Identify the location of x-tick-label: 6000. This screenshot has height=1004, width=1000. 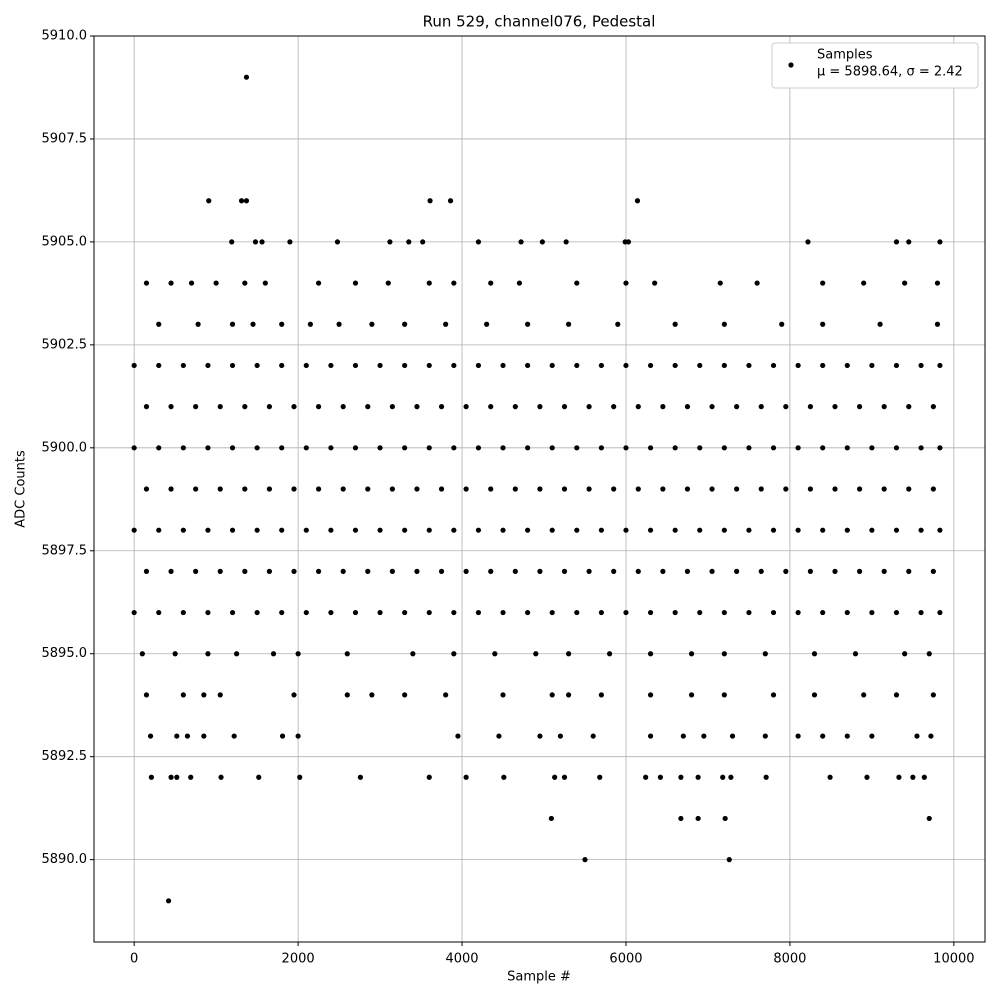
(625, 959).